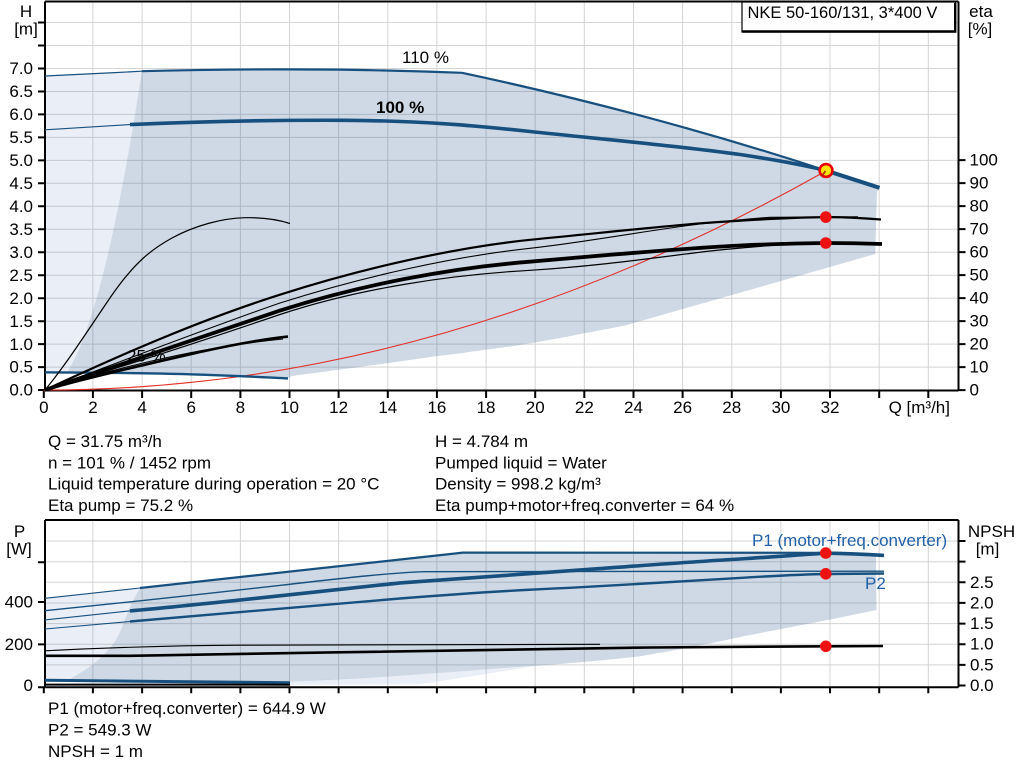  I want to click on svg-text:Eta pump+motor+freq.converter: Eta pump+motor+freq.converter = 64 %, so click(584, 505).